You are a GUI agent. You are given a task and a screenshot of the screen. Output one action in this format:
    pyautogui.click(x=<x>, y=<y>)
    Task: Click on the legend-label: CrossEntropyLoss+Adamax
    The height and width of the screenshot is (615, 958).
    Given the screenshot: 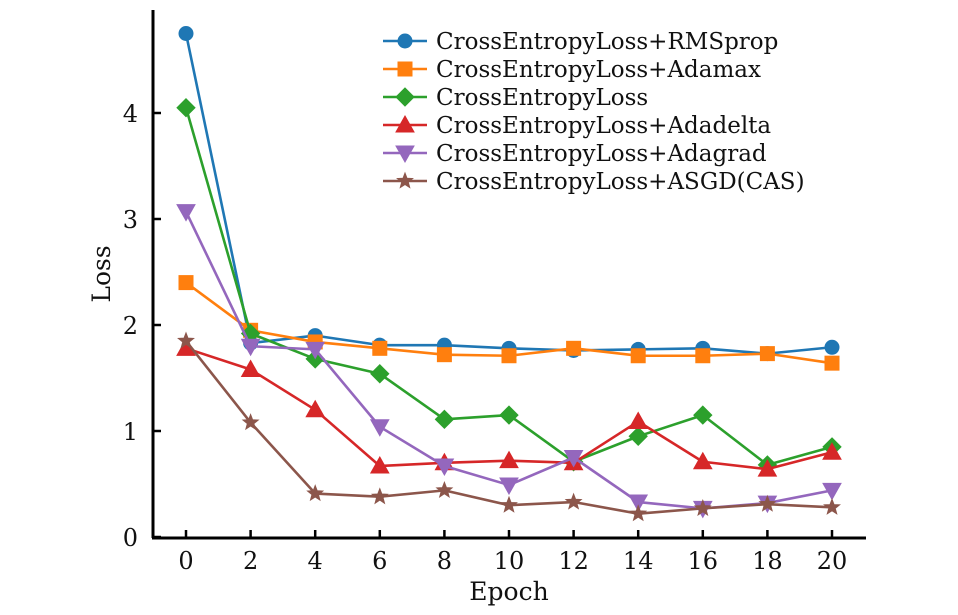 What is the action you would take?
    pyautogui.click(x=598, y=70)
    